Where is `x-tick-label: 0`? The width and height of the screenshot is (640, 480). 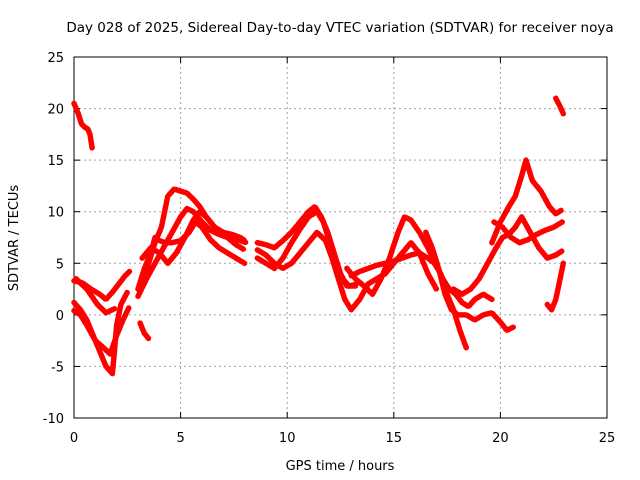 x-tick-label: 0 is located at coordinates (74, 438).